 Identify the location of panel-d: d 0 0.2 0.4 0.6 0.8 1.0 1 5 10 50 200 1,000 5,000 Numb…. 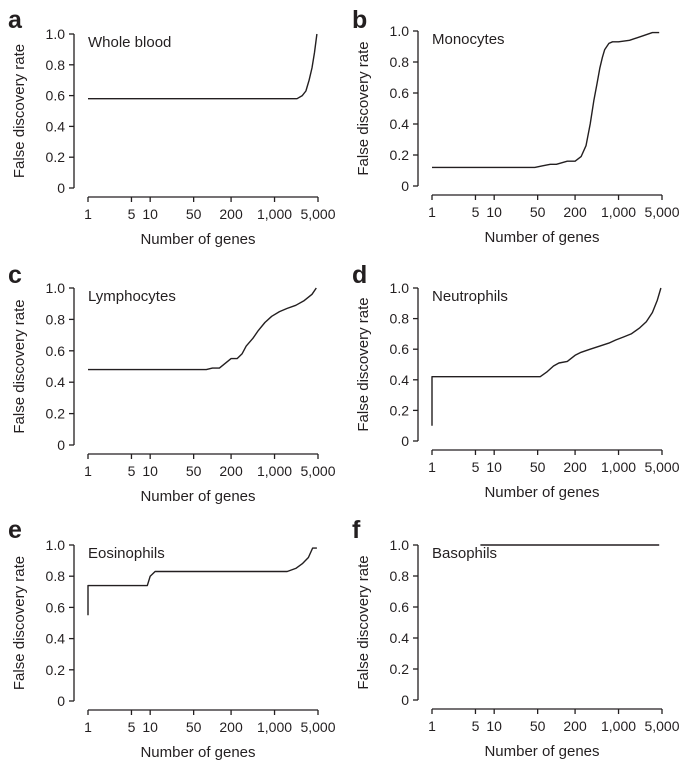
(516, 381).